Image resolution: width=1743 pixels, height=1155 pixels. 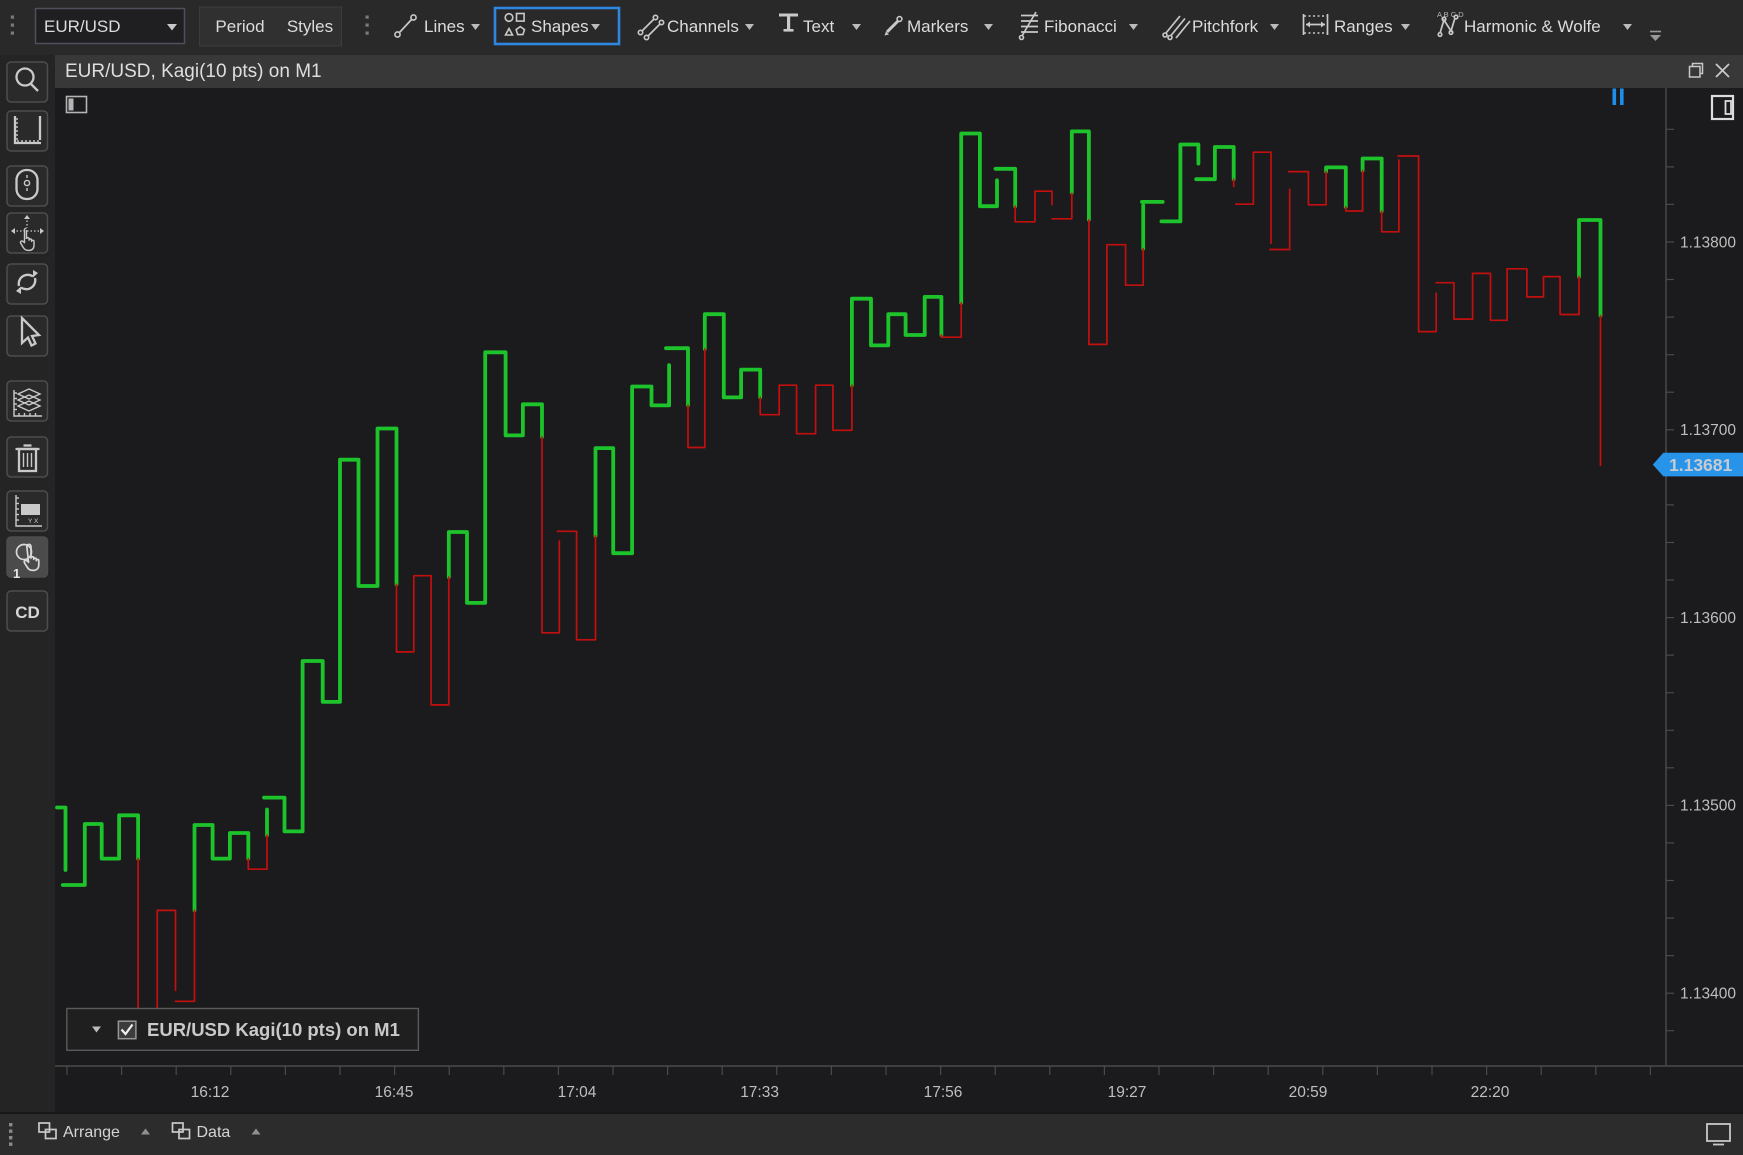 I want to click on svg-text: 20:59, so click(x=1308, y=1092).